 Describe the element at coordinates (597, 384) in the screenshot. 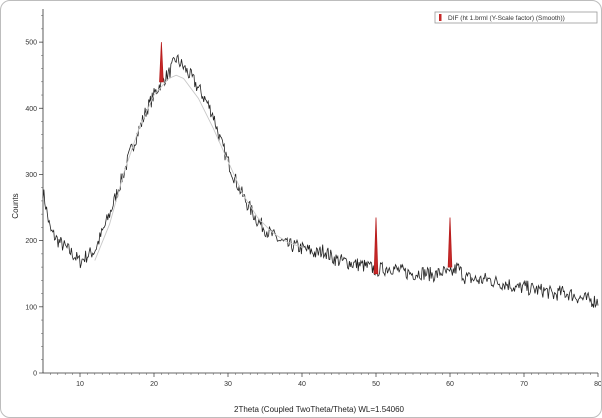

I see `x-tick-label: 80` at that location.